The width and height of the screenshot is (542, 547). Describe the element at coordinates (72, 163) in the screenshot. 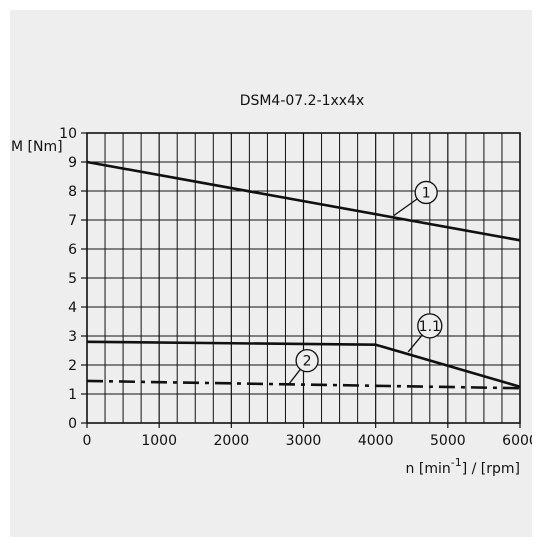

I see `y-tick-label: 9` at that location.